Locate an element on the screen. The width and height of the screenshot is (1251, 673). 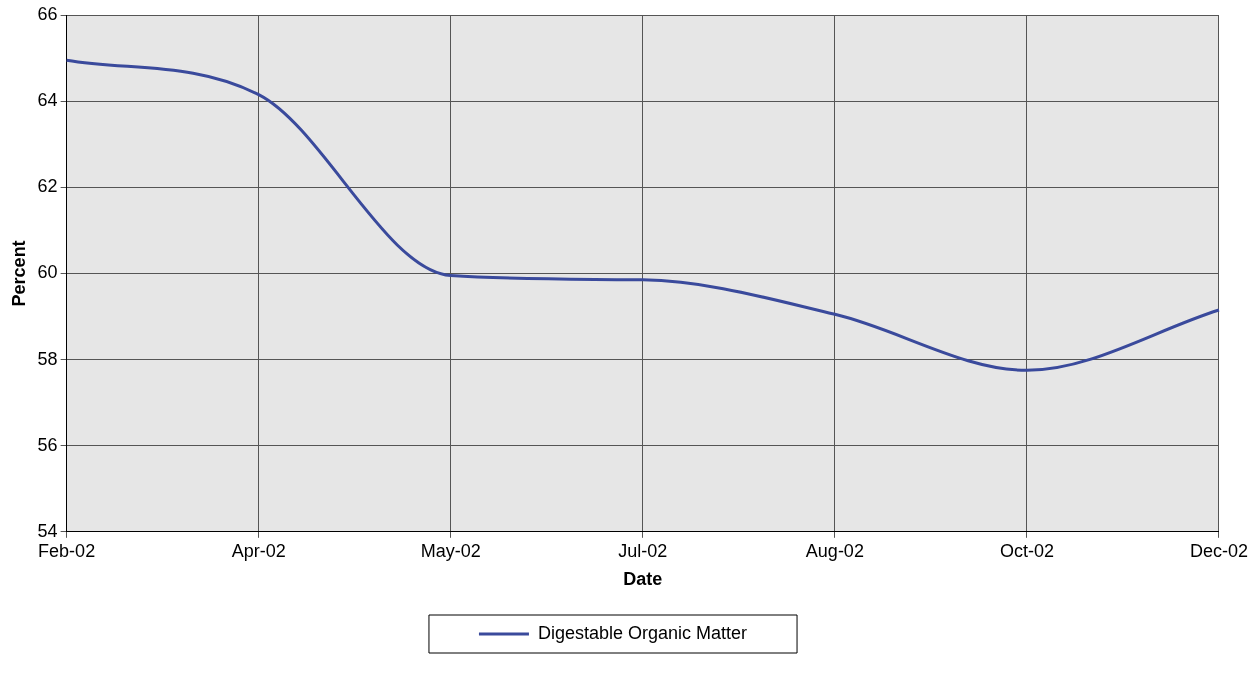
legend-label: Digestable Organic Matter is located at coordinates (642, 632).